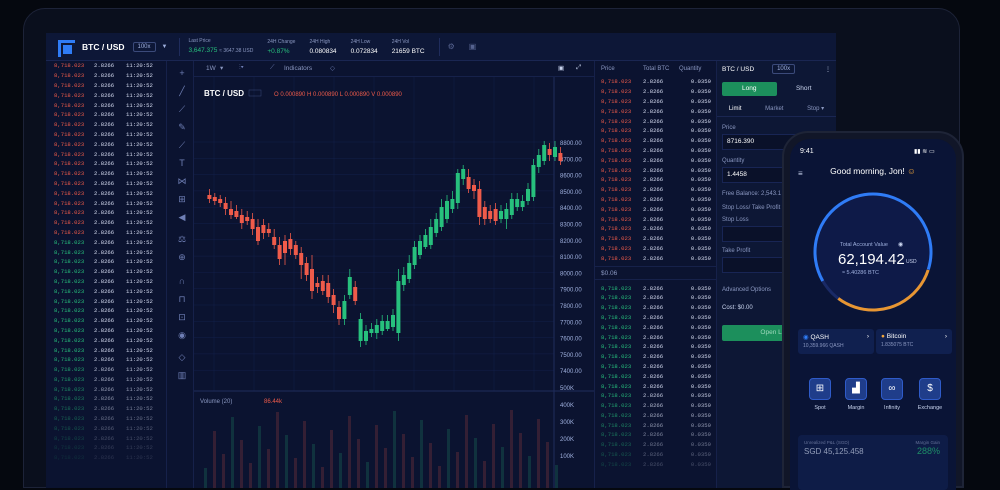  Describe the element at coordinates (241, 67) in the screenshot. I see `candle-type-icon: ⫶▾` at that location.